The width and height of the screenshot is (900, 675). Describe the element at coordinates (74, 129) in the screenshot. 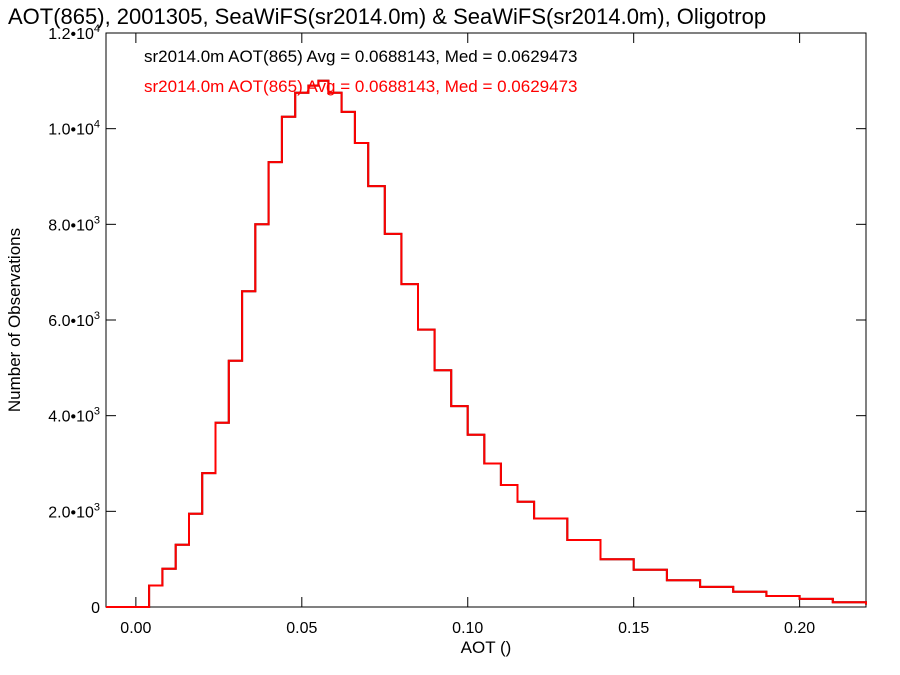

I see `y-tick-label: 1.0•104` at that location.